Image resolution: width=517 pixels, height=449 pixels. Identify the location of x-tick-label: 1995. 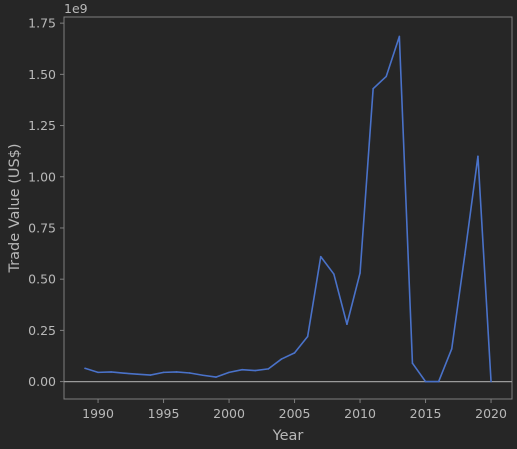
(164, 413).